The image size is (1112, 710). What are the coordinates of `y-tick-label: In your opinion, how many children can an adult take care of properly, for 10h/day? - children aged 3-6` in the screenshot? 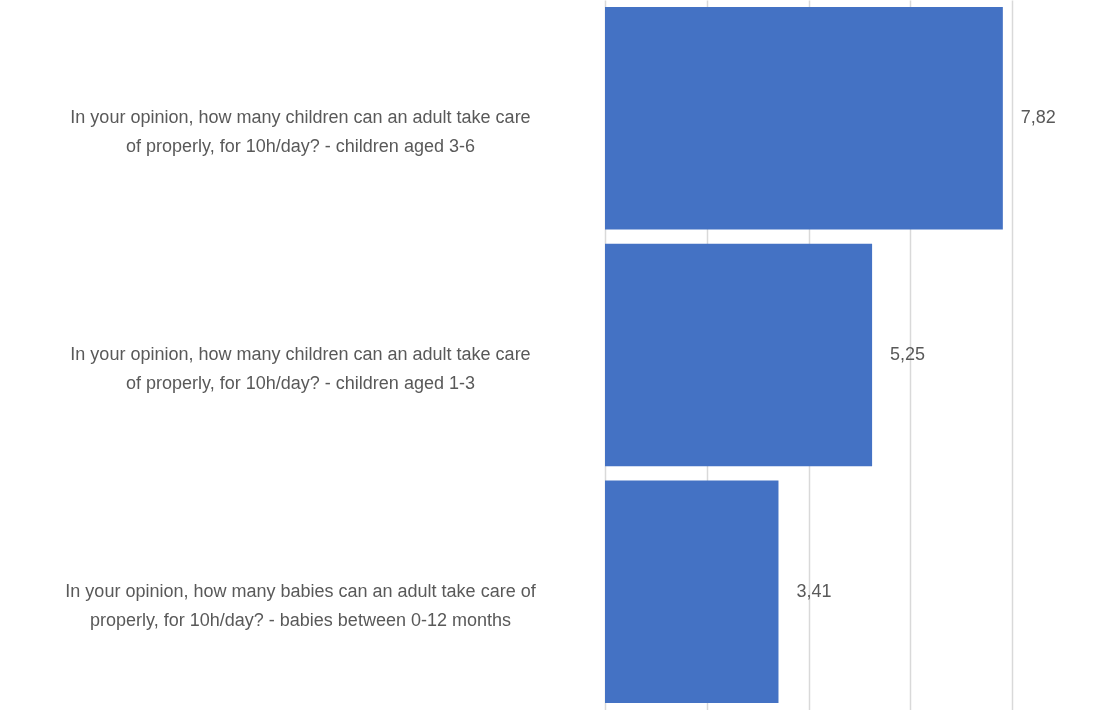 It's located at (300, 132).